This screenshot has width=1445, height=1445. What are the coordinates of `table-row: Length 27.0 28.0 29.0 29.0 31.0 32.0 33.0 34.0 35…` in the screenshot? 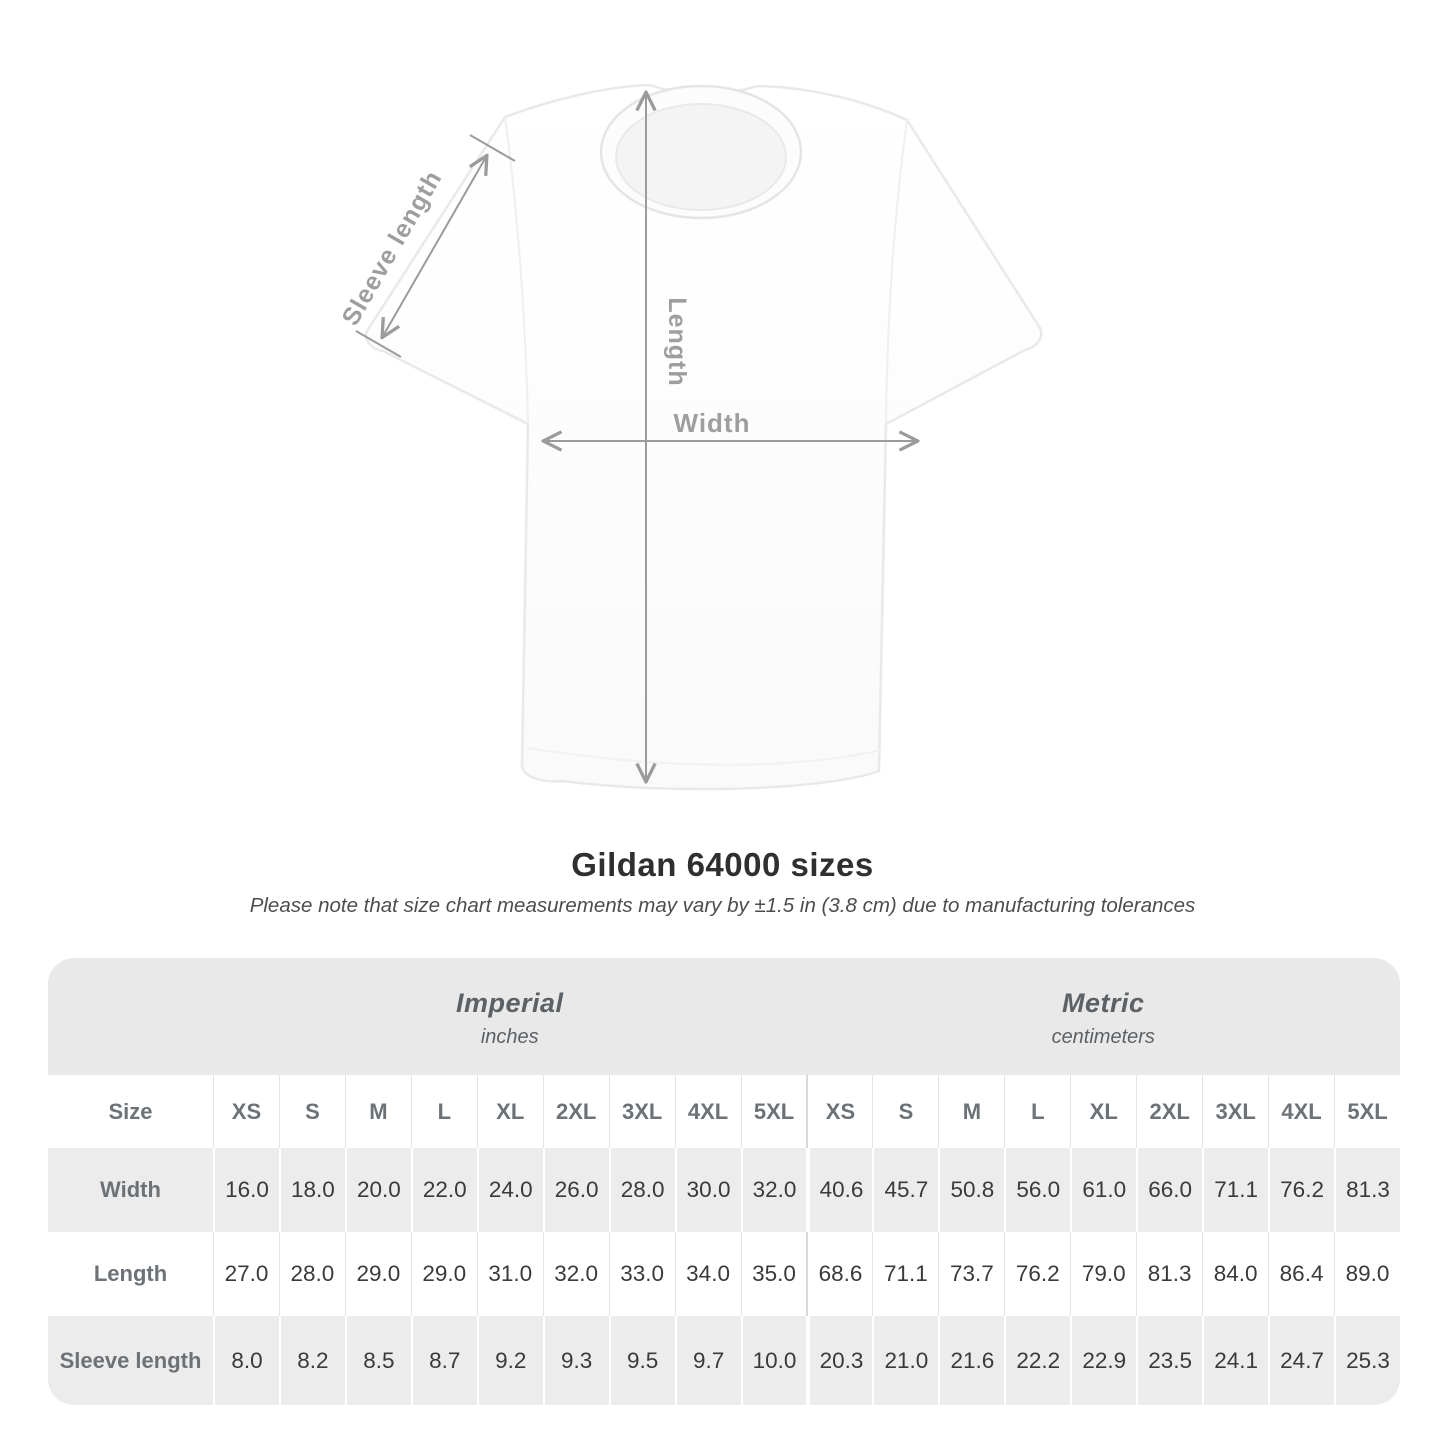 It's located at (724, 1274).